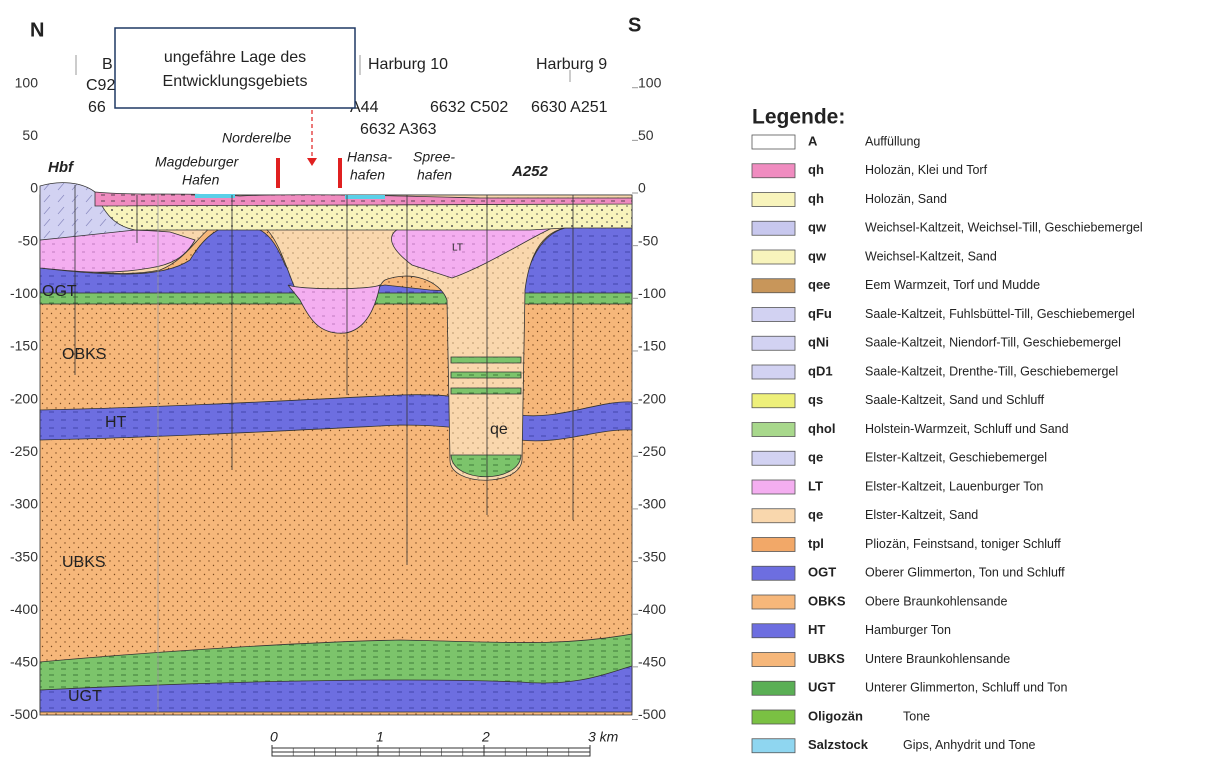 The image size is (1208, 762). I want to click on place-label: Spree-, so click(434, 157).